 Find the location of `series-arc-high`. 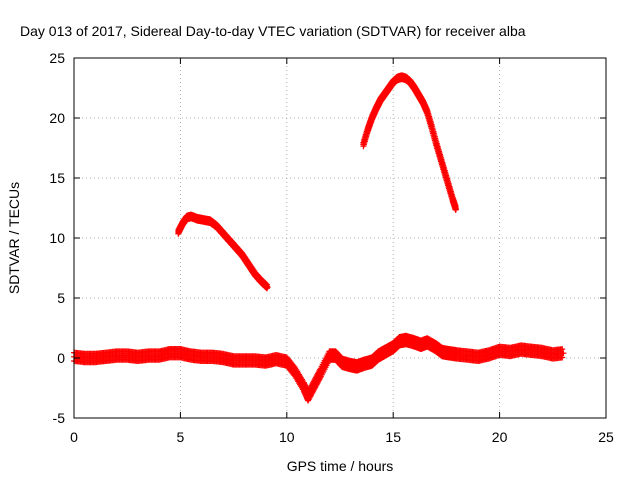

series-arc-high is located at coordinates (409, 142).